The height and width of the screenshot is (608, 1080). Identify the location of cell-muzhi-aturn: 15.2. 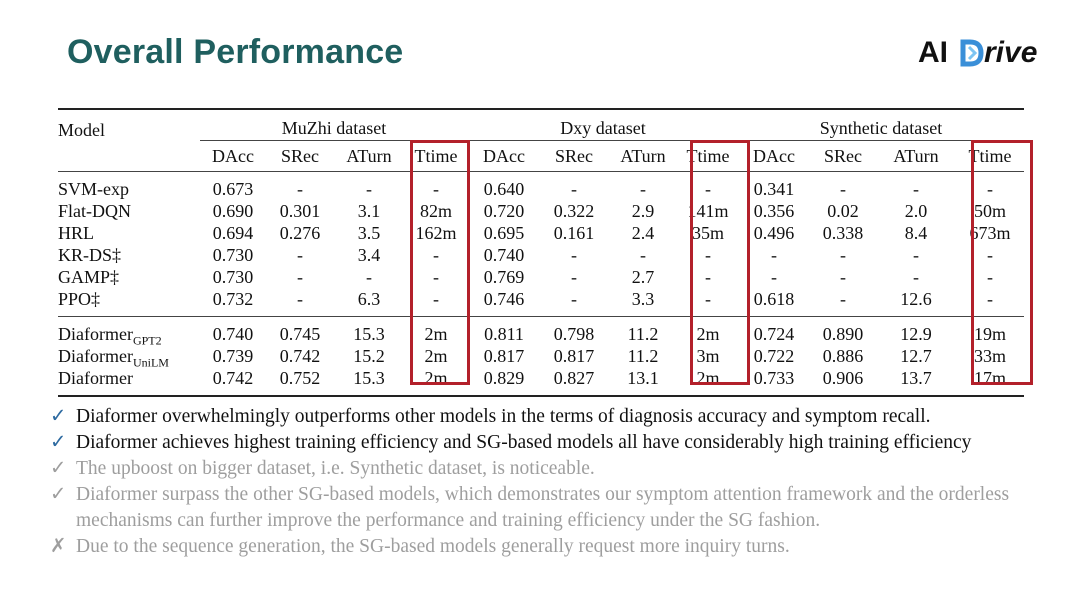
(369, 355).